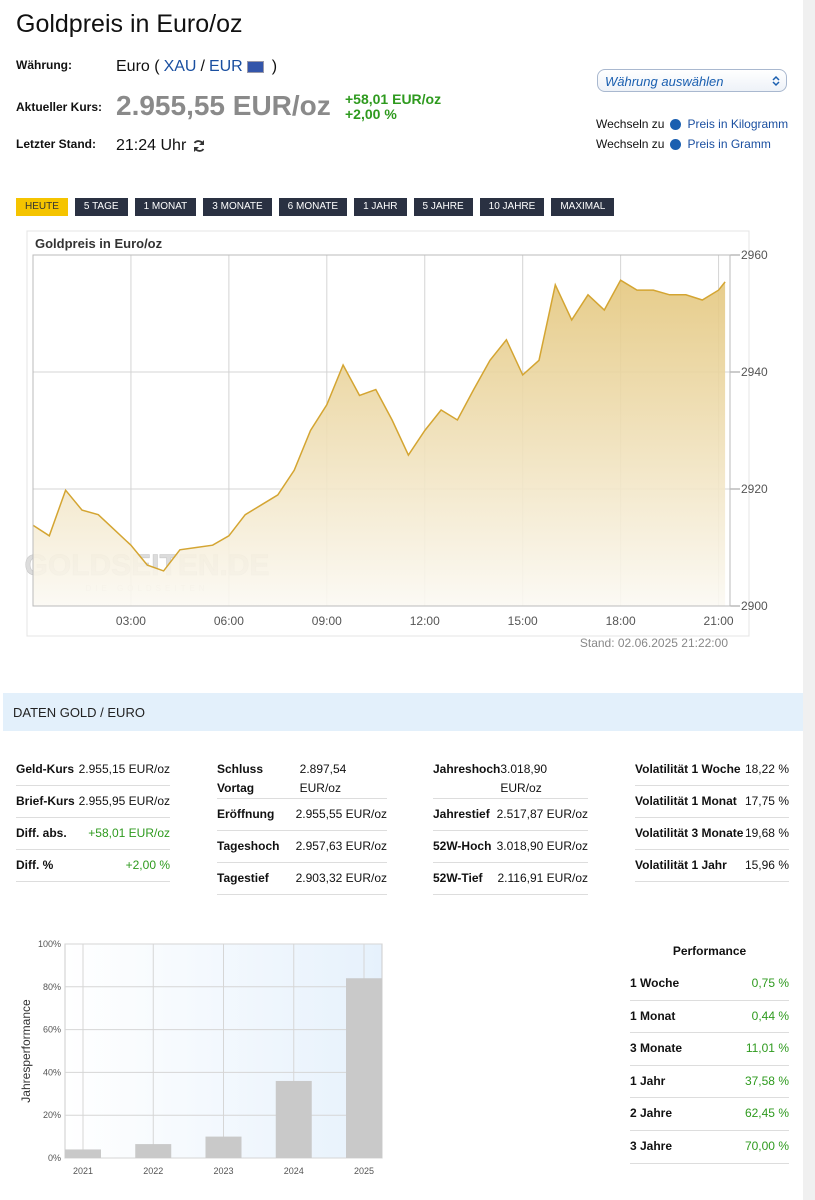  I want to click on currency-label: Währung:, so click(44, 65).